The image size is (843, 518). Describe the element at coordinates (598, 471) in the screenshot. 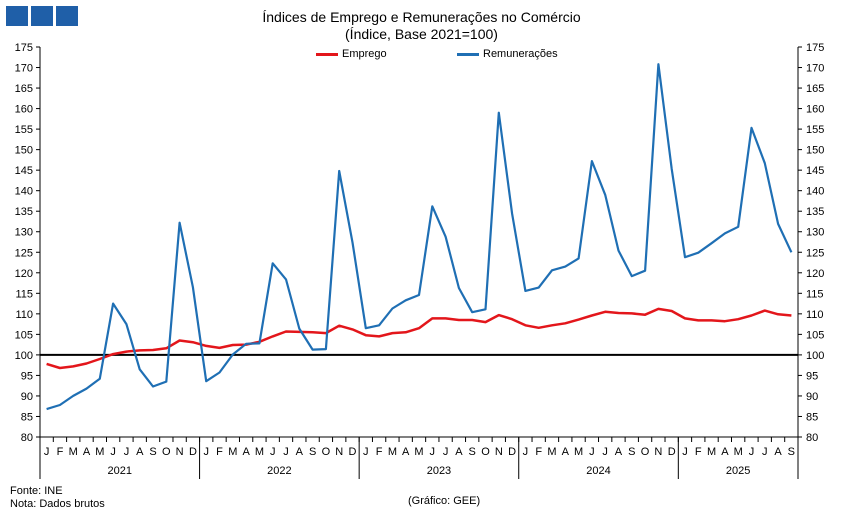

I see `x-year-label: 2024` at that location.